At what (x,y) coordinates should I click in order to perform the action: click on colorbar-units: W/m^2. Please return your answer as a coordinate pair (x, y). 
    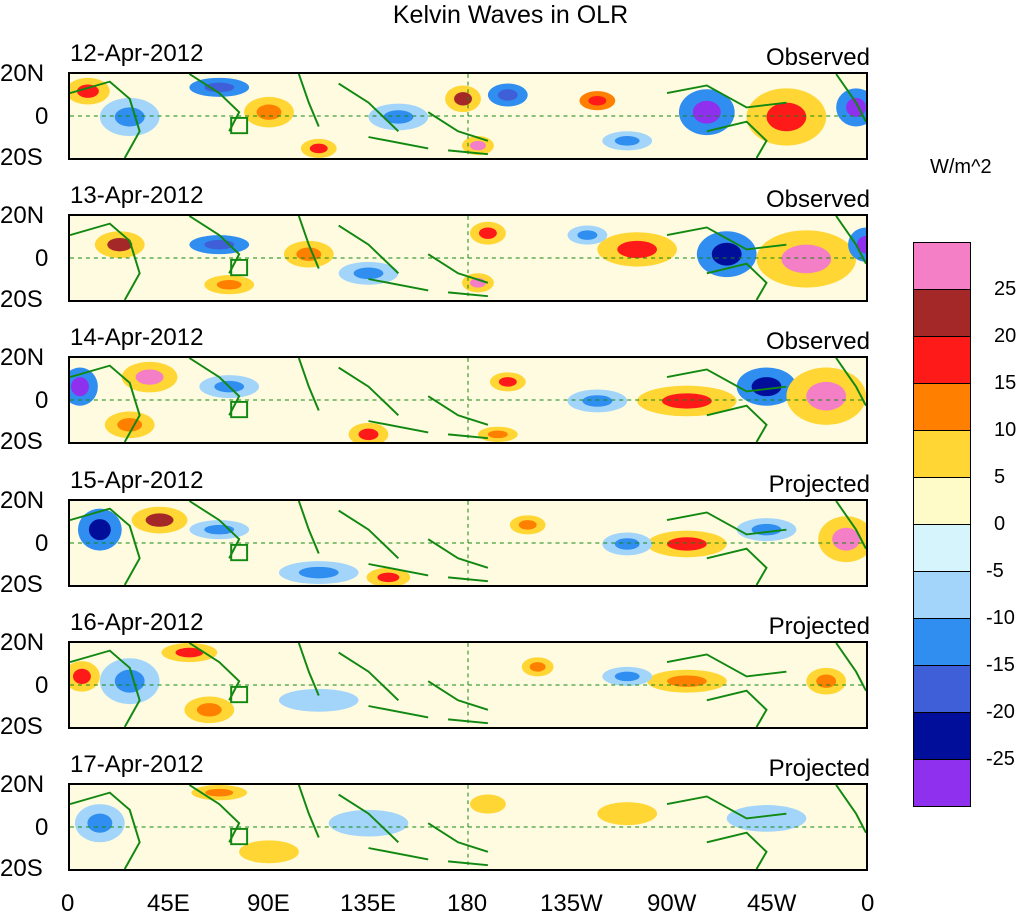
    Looking at the image, I should click on (961, 167).